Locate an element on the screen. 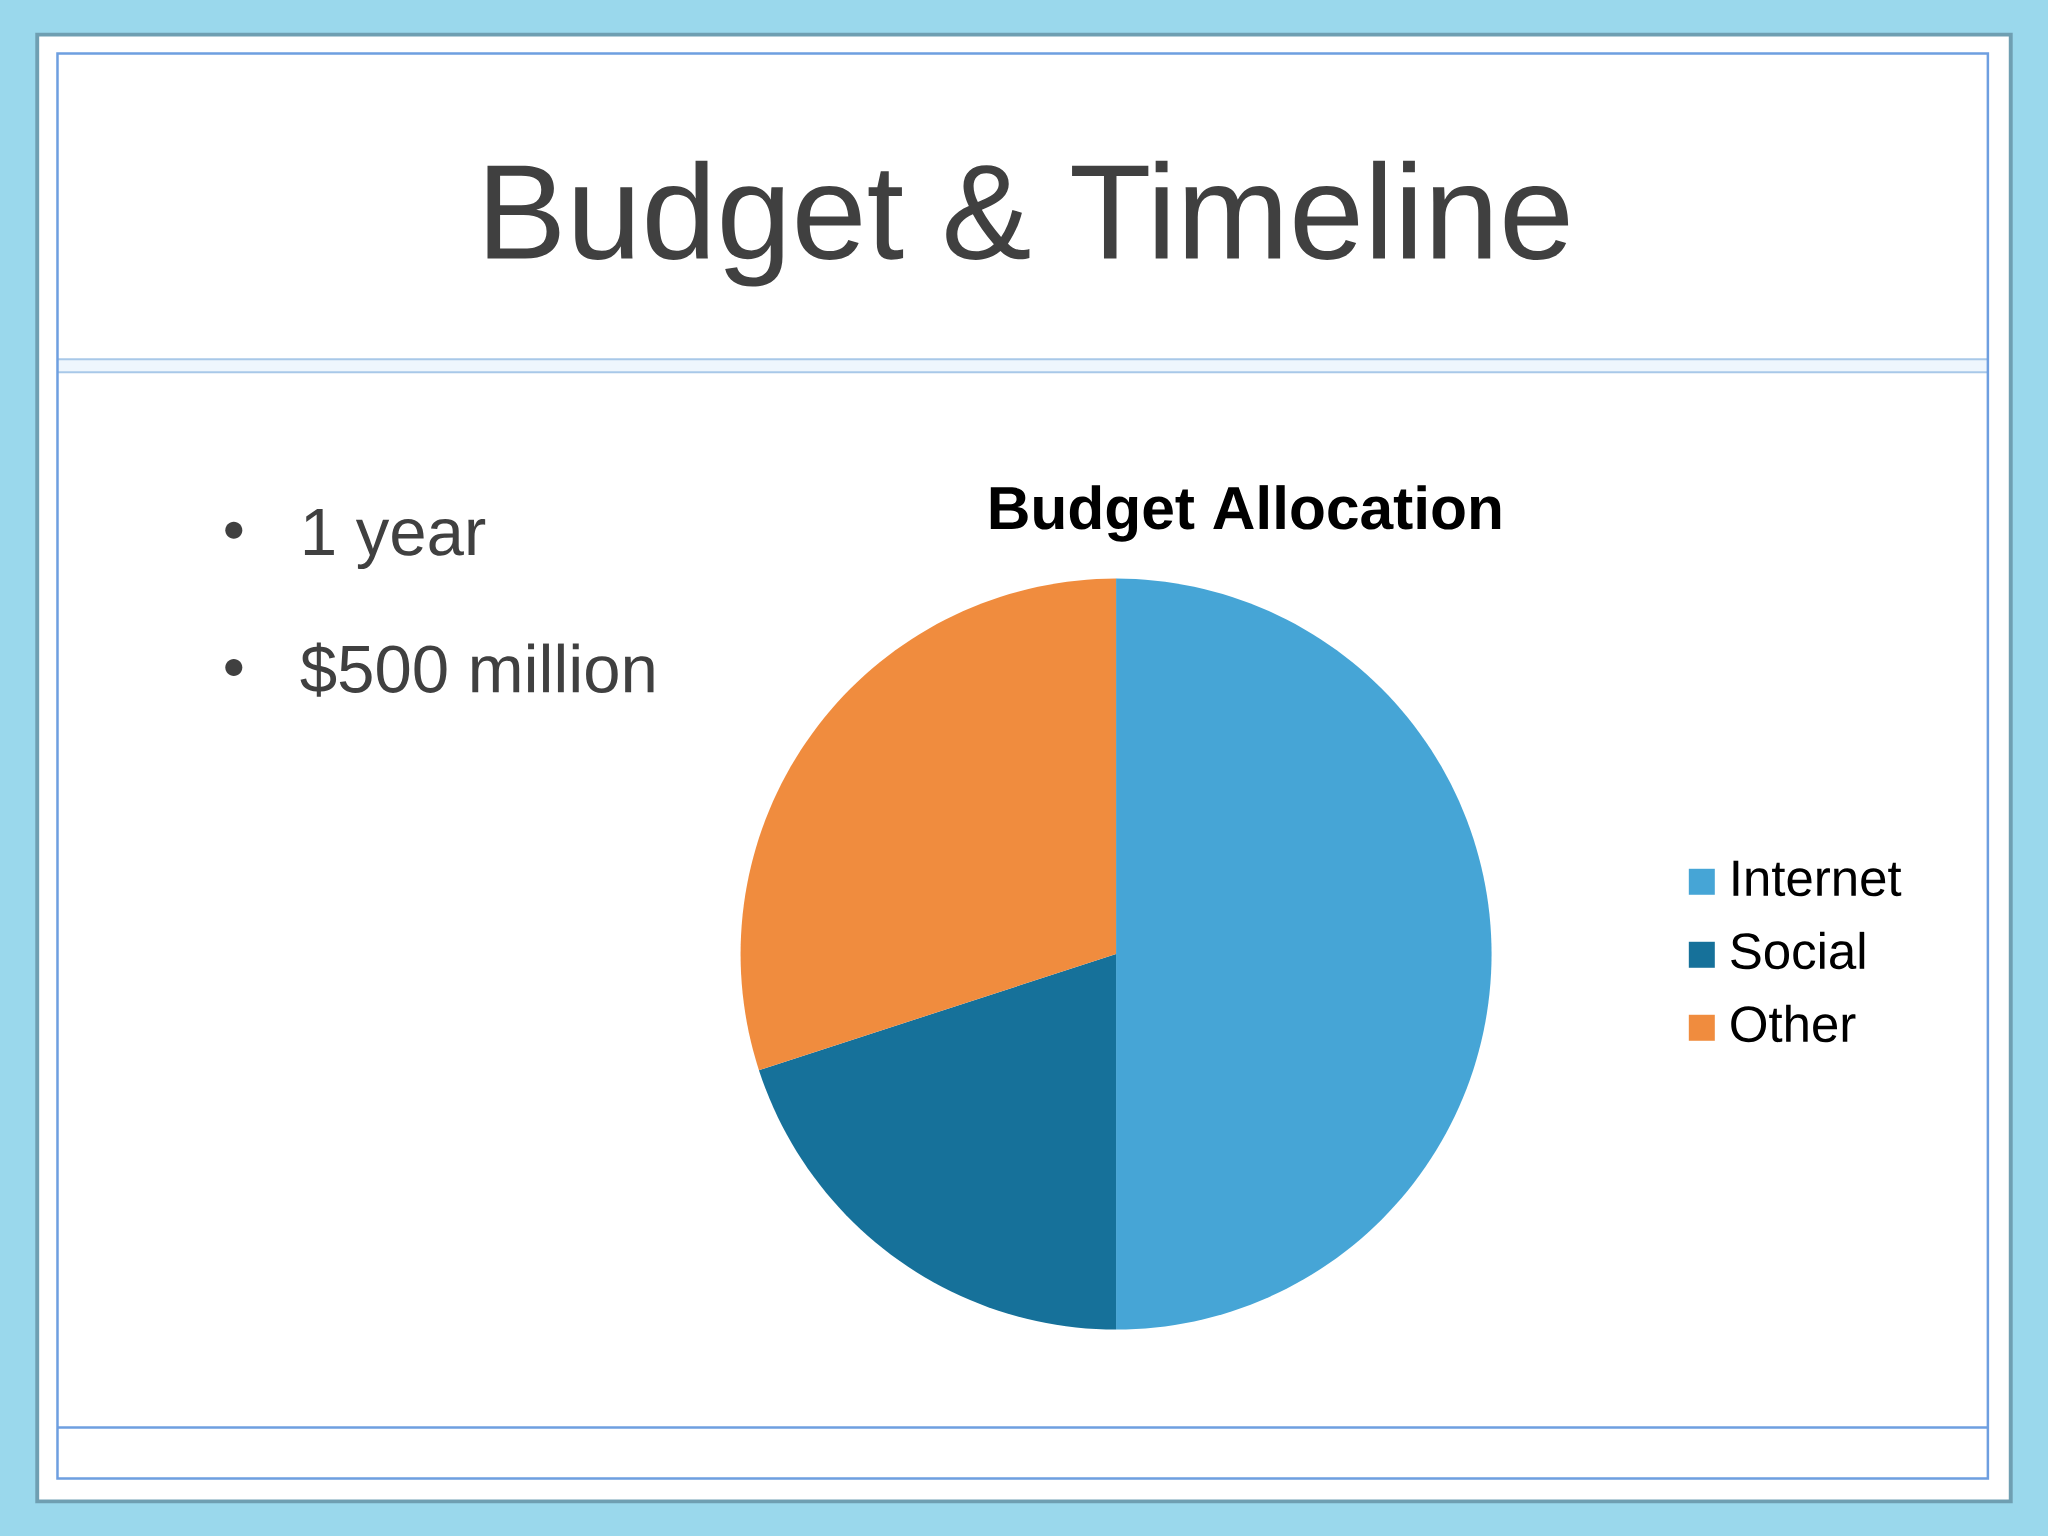 The image size is (2048, 1536). legend-label: Internet is located at coordinates (1817, 878).